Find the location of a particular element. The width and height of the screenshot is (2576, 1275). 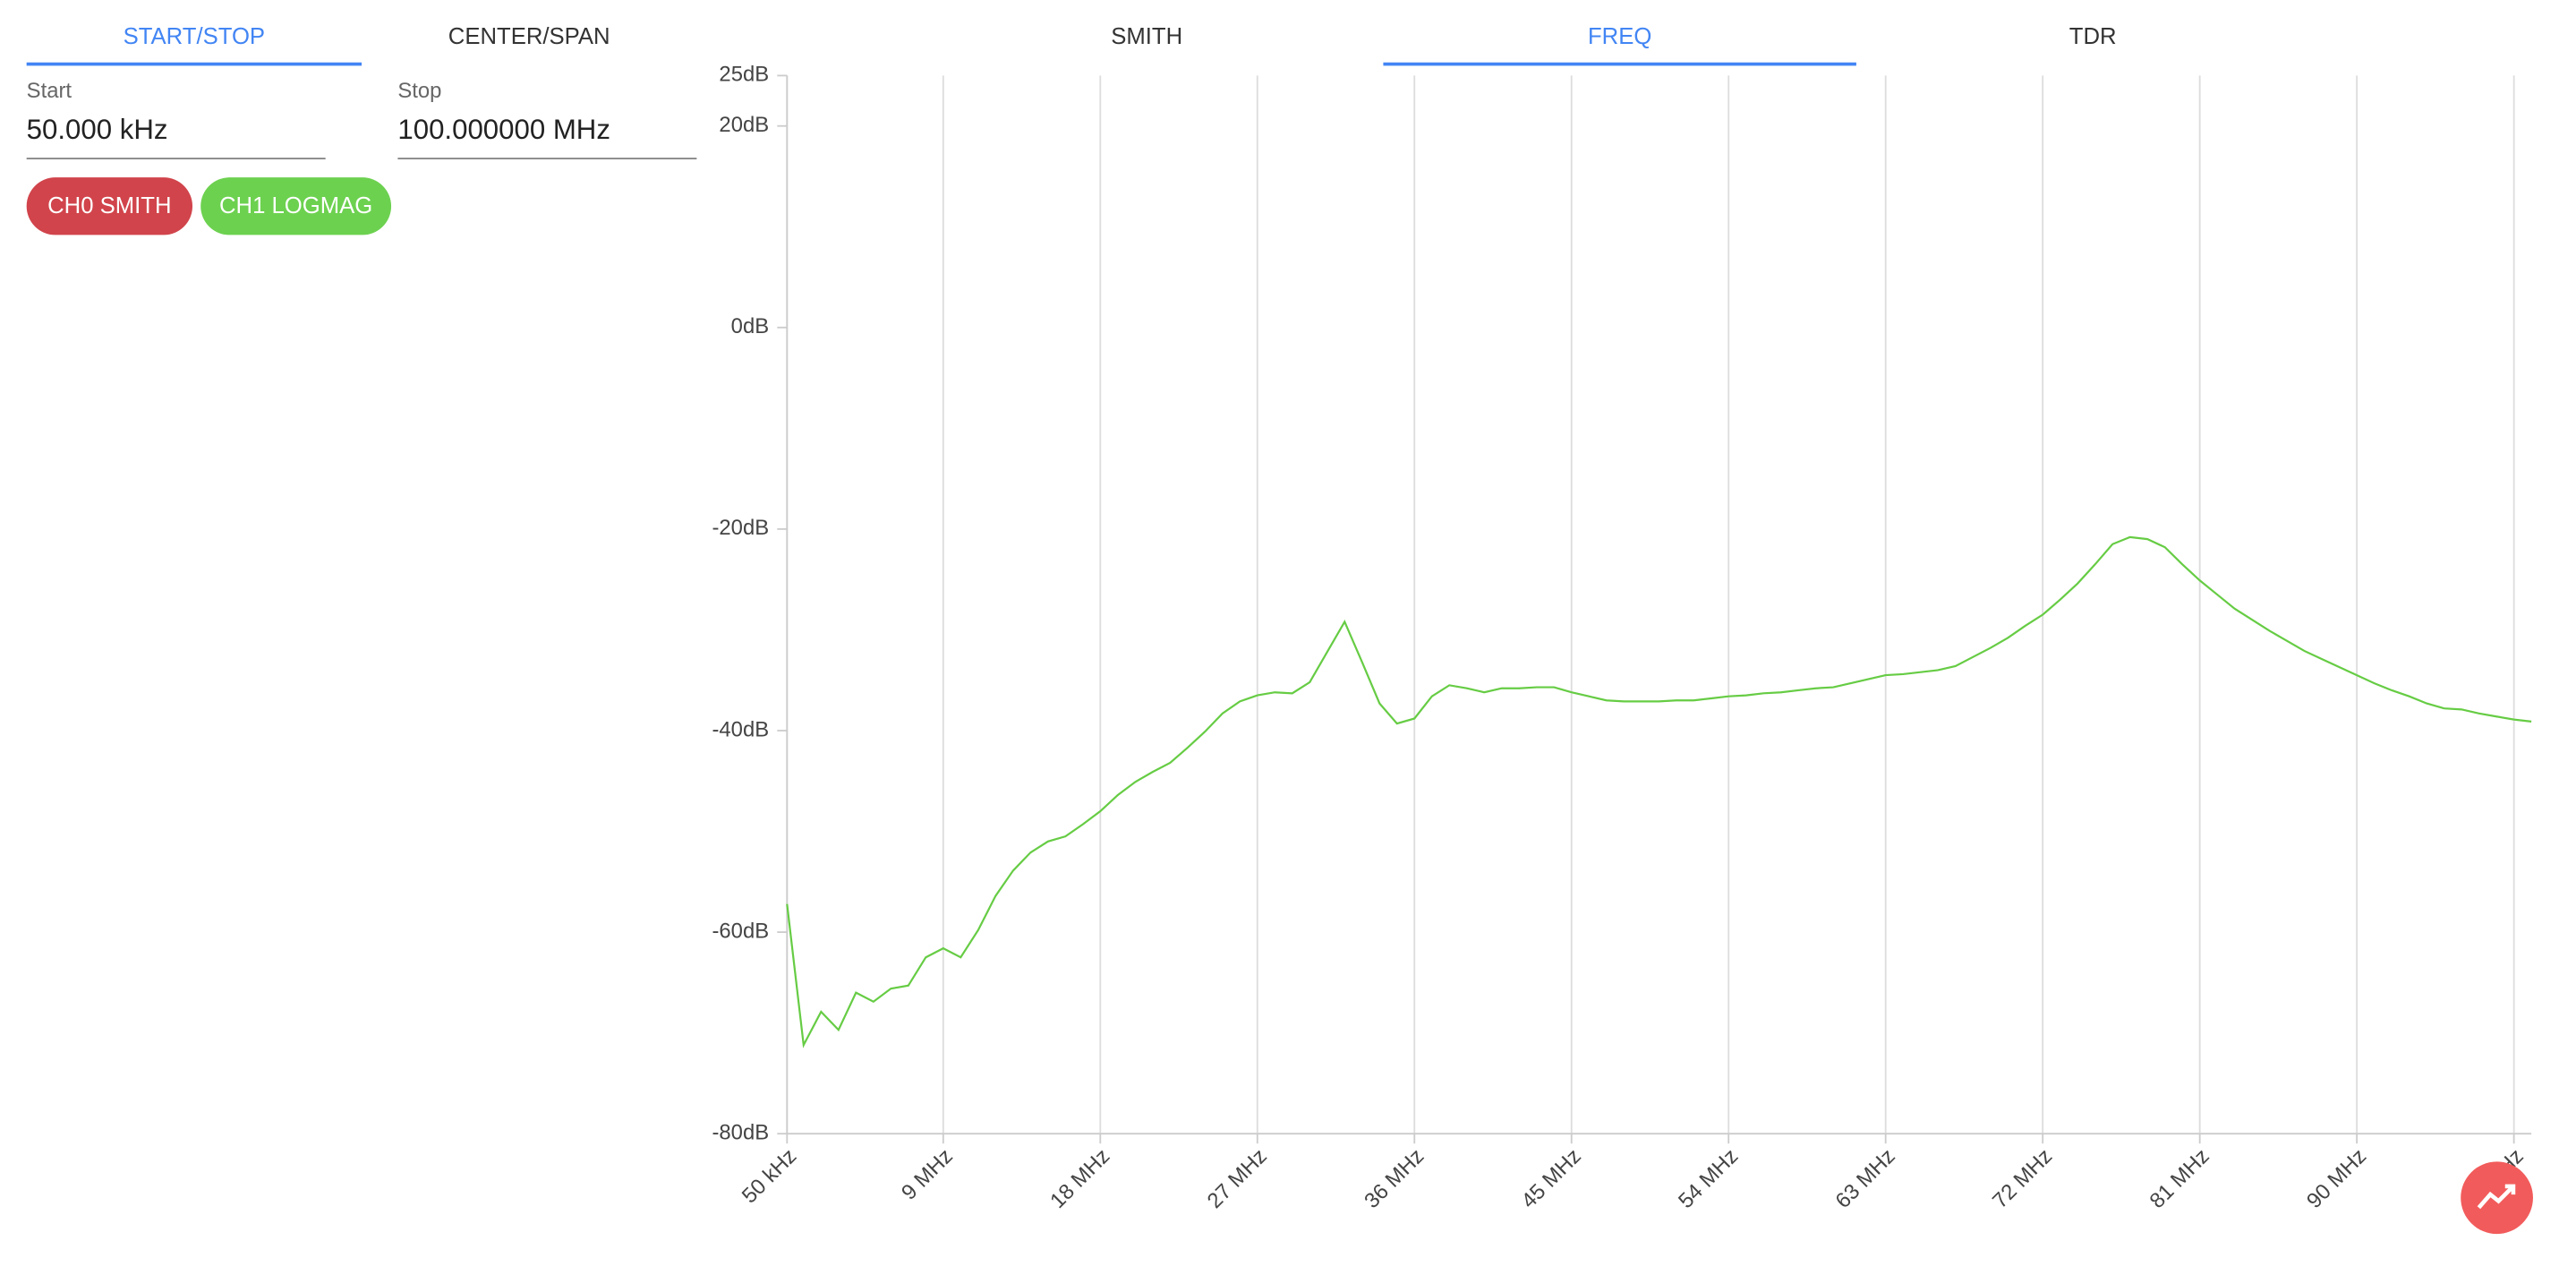

field-input: 50.000 kHz is located at coordinates (97, 129).